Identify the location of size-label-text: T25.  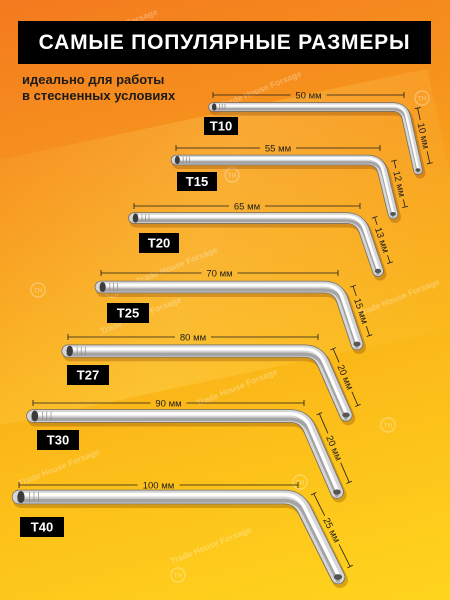
(128, 313).